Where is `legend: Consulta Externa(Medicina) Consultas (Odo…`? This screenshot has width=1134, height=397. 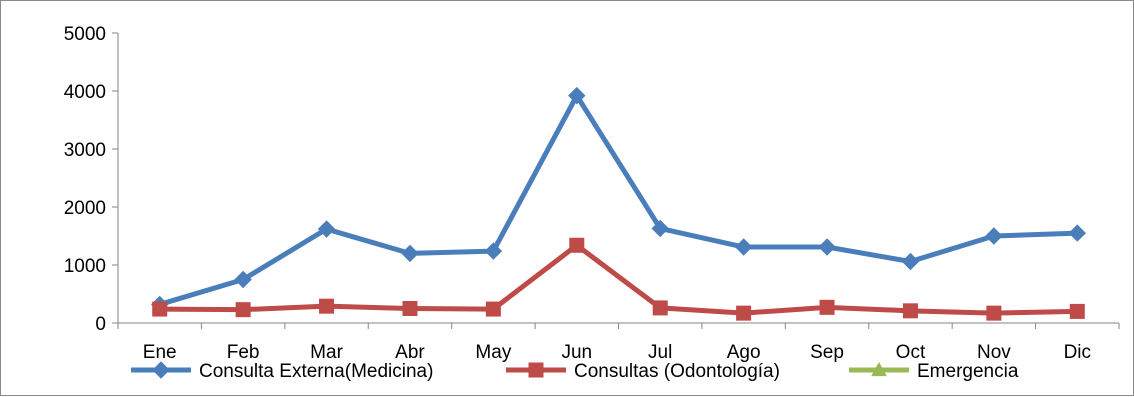 legend: Consulta Externa(Medicina) Consultas (Odo… is located at coordinates (575, 371).